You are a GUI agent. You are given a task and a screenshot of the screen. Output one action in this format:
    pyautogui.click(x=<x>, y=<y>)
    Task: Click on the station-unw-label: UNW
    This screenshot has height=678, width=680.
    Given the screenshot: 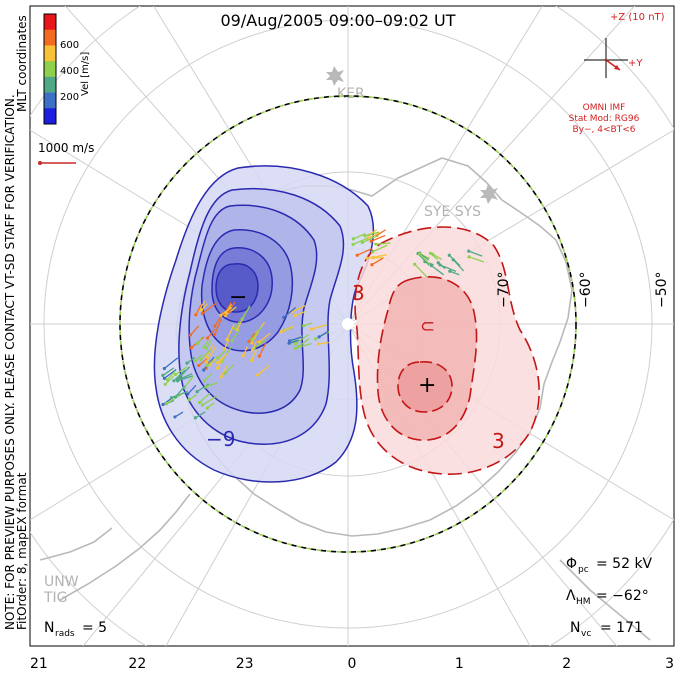 What is the action you would take?
    pyautogui.click(x=61, y=582)
    